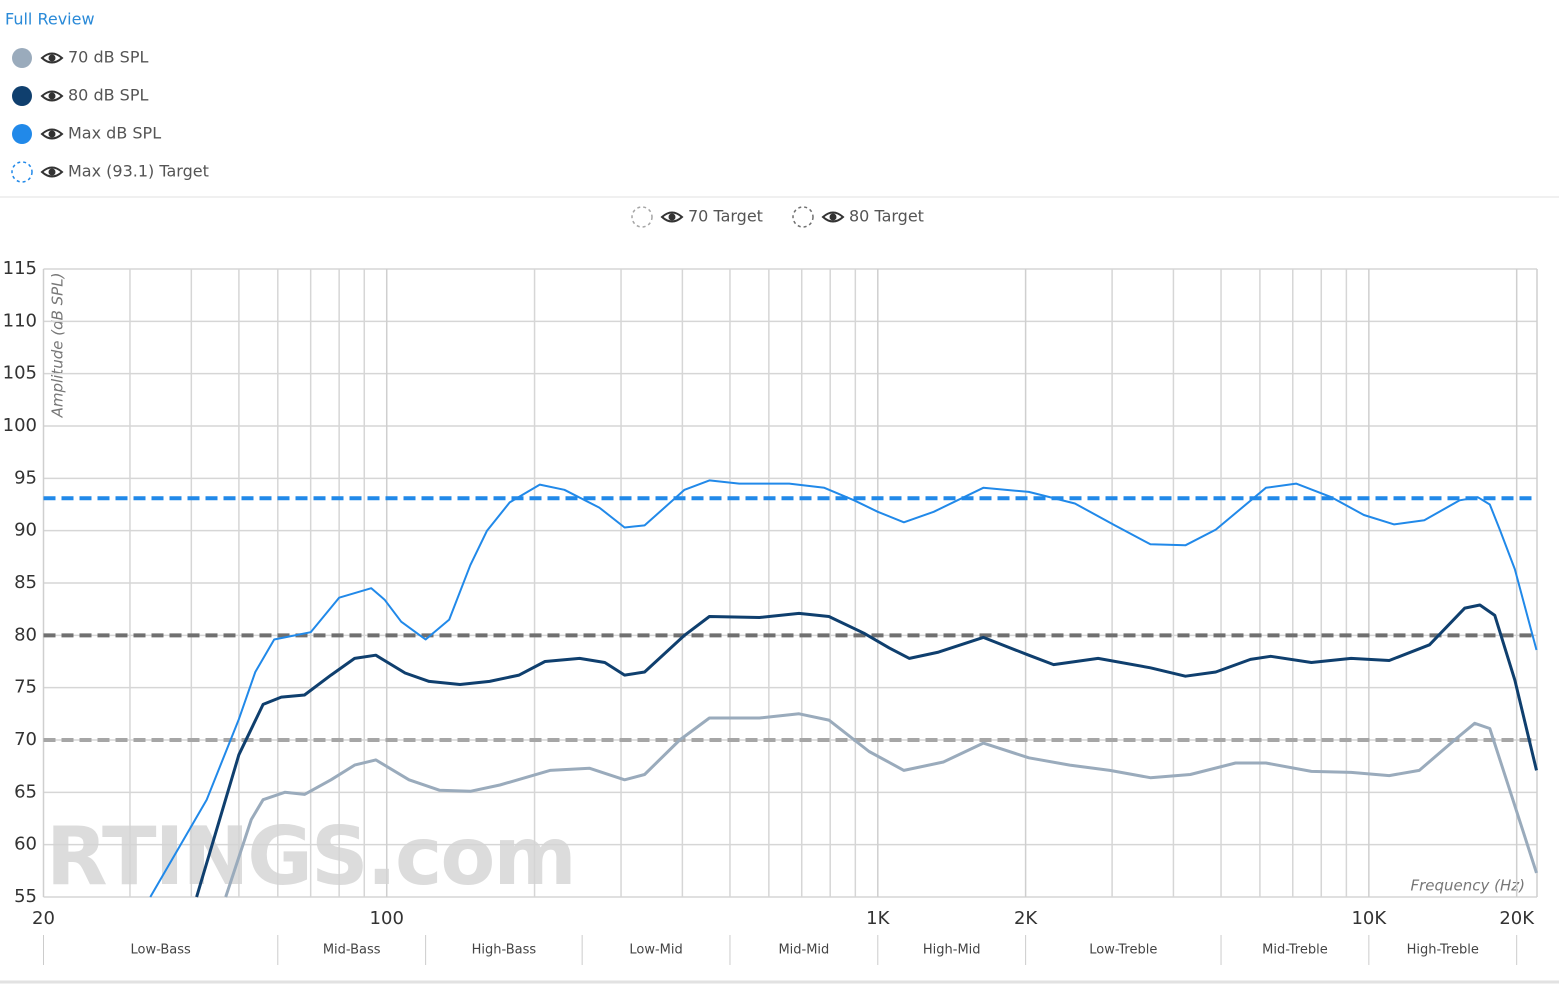 This screenshot has height=989, width=1559. I want to click on x-tick-label: 100, so click(387, 918).